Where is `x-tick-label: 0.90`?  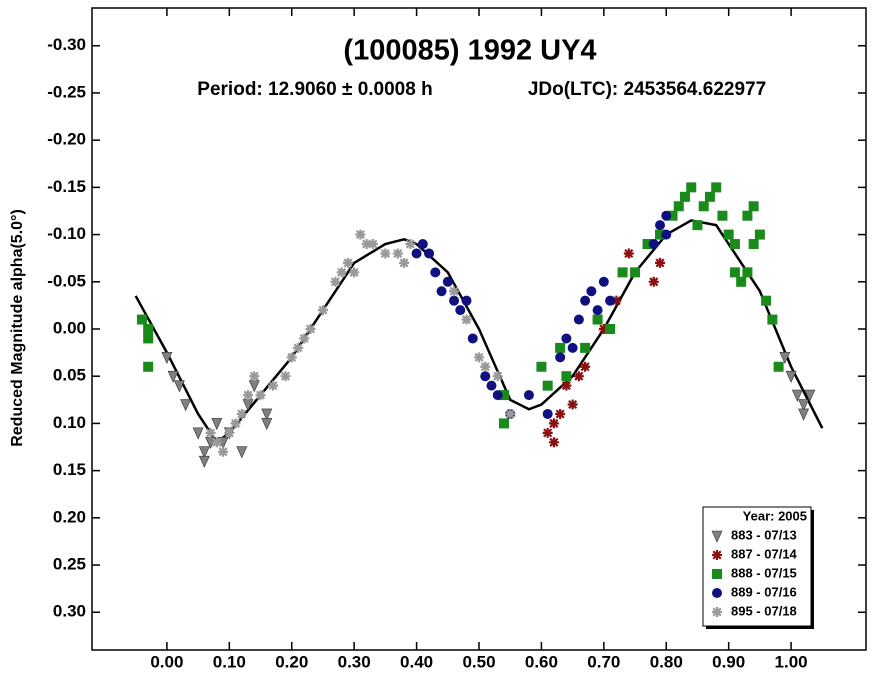 x-tick-label: 0.90 is located at coordinates (728, 661).